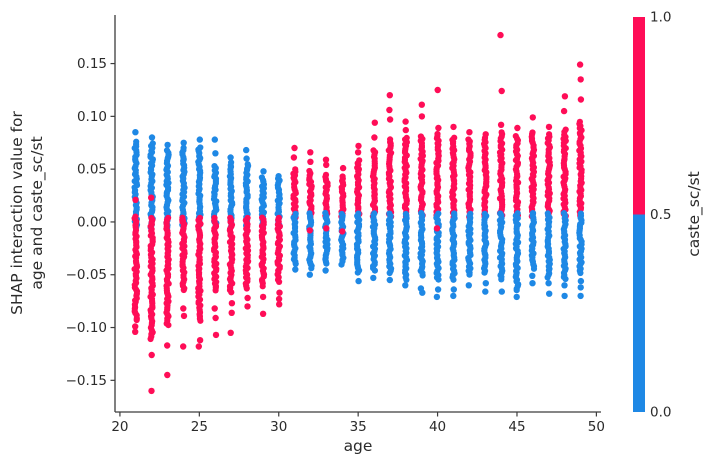 The image size is (706, 473). Describe the element at coordinates (86, 381) in the screenshot. I see `svg-text: −0.15` at that location.